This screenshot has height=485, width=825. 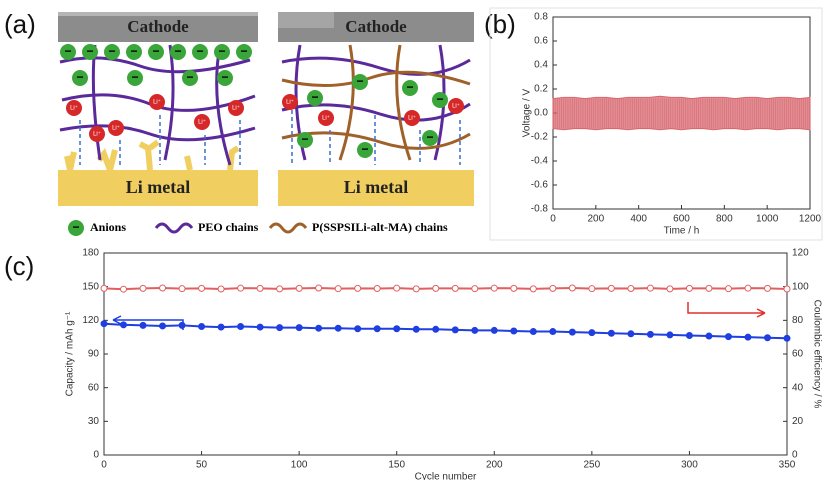 What do you see at coordinates (541, 41) in the screenshot?
I see `y-tick-label: 0.6` at bounding box center [541, 41].